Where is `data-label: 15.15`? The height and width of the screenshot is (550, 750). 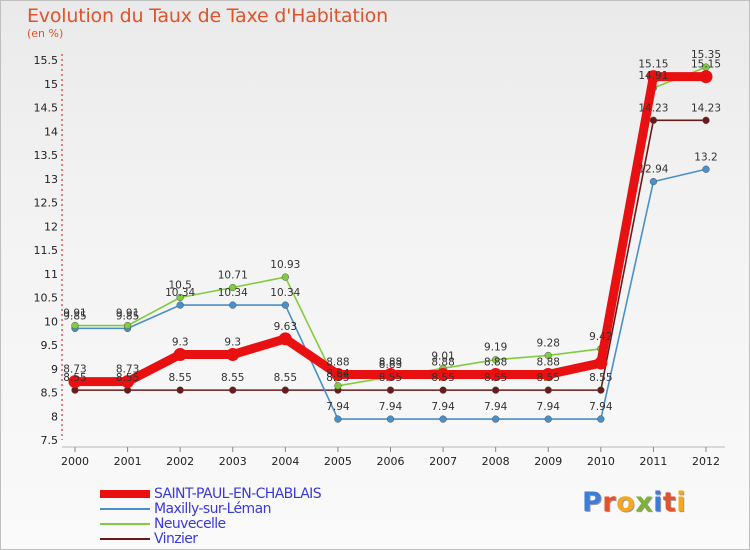 data-label: 15.15 is located at coordinates (653, 65).